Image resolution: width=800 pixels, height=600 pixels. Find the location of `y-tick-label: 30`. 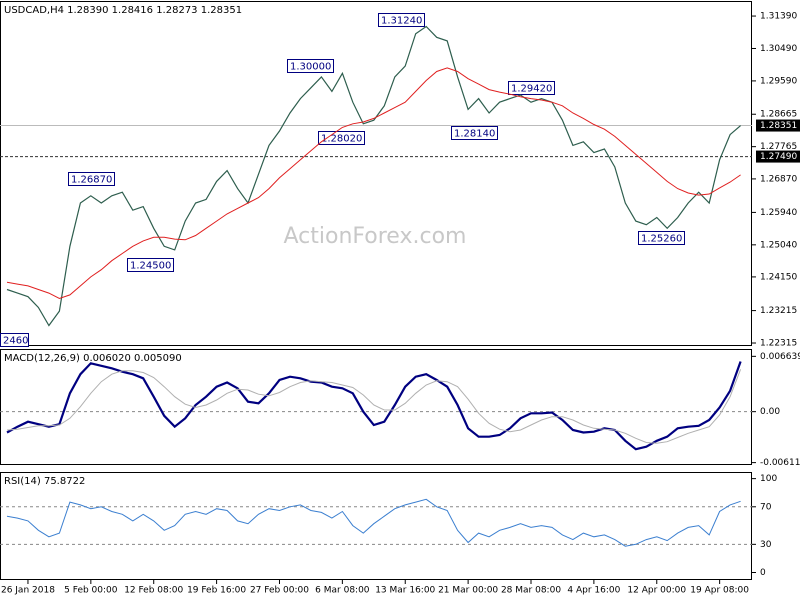

y-tick-label: 30 is located at coordinates (766, 545).